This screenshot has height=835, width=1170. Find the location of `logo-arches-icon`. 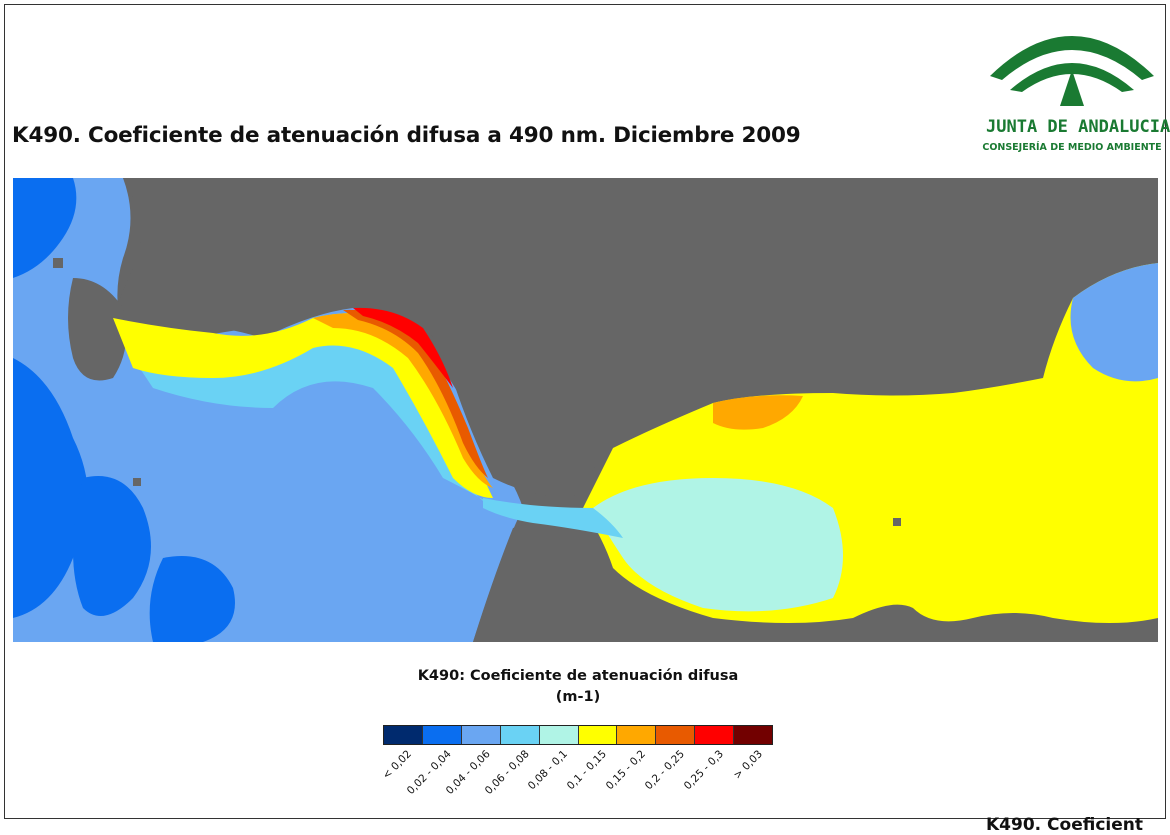

logo-arches-icon is located at coordinates (1072, 71).